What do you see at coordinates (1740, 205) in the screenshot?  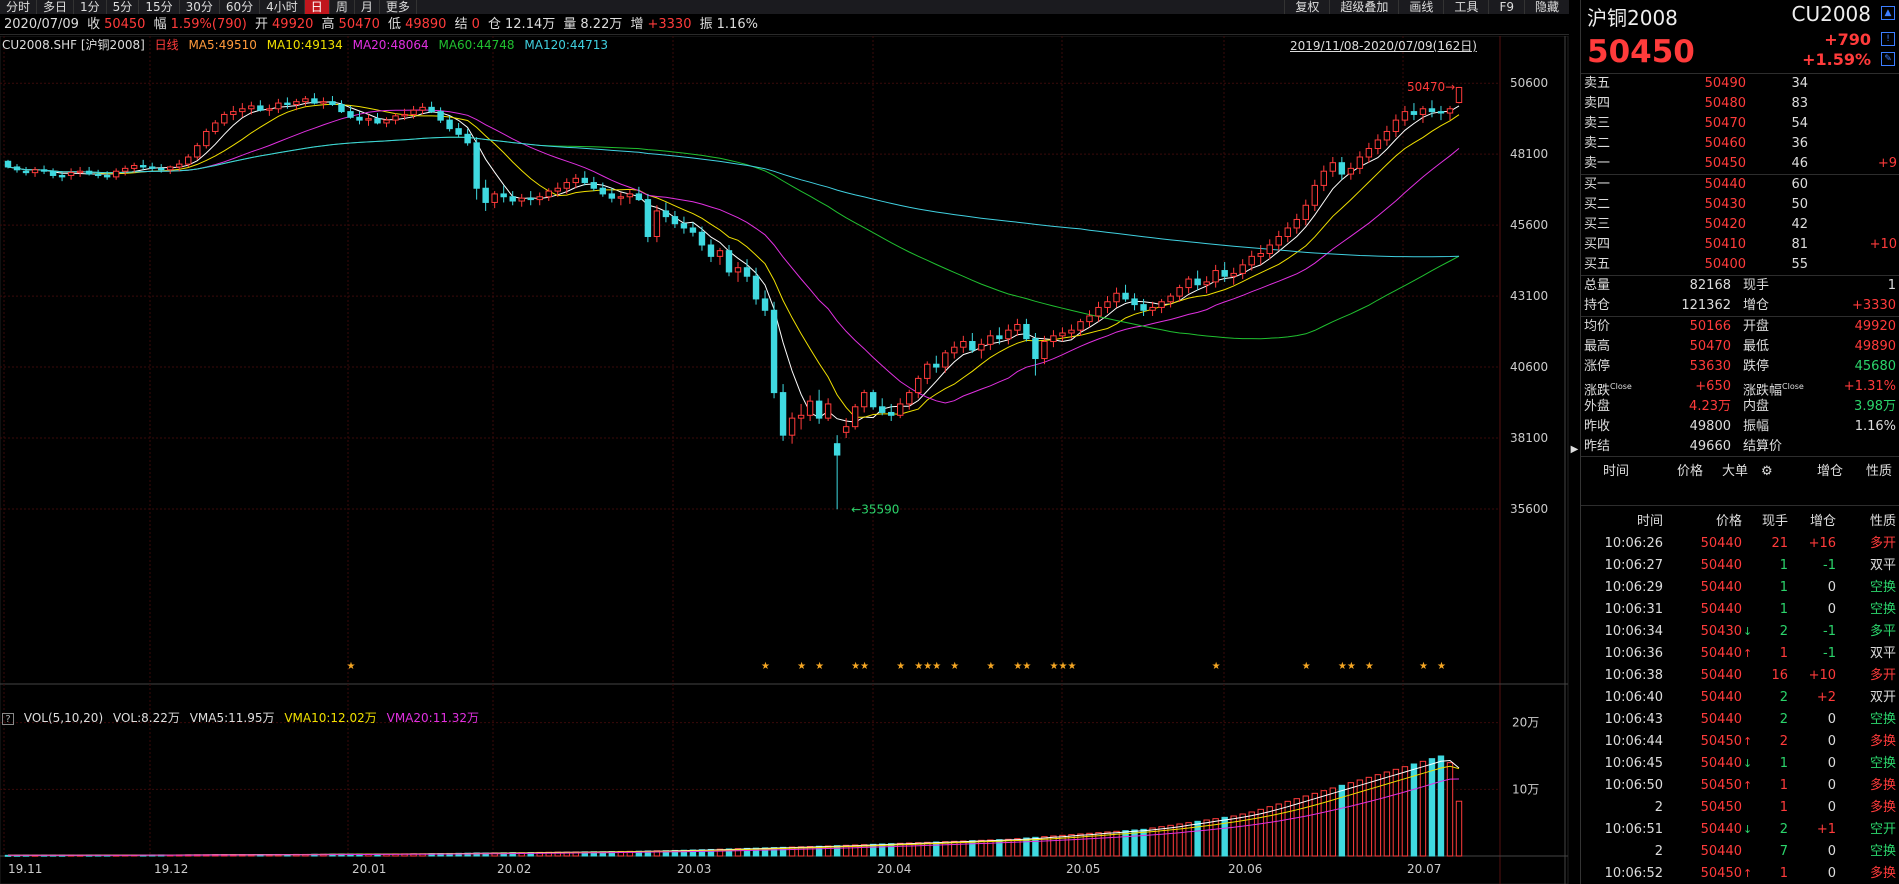 I see `orderbook-row: 买二 50430 50` at bounding box center [1740, 205].